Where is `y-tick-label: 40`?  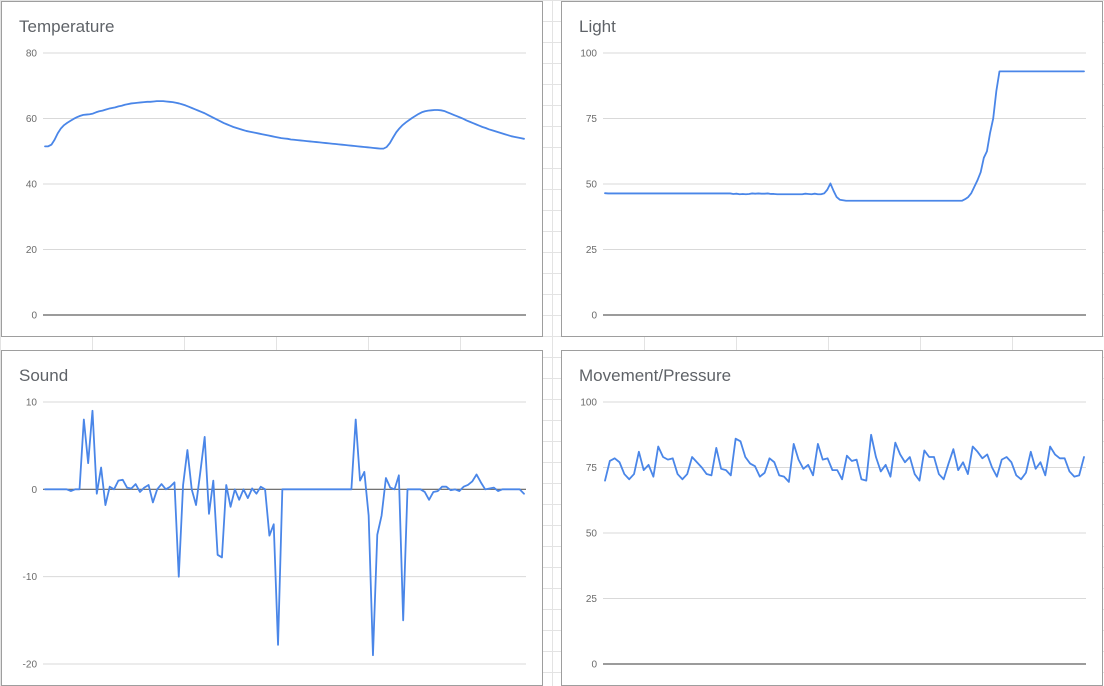 y-tick-label: 40 is located at coordinates (32, 185).